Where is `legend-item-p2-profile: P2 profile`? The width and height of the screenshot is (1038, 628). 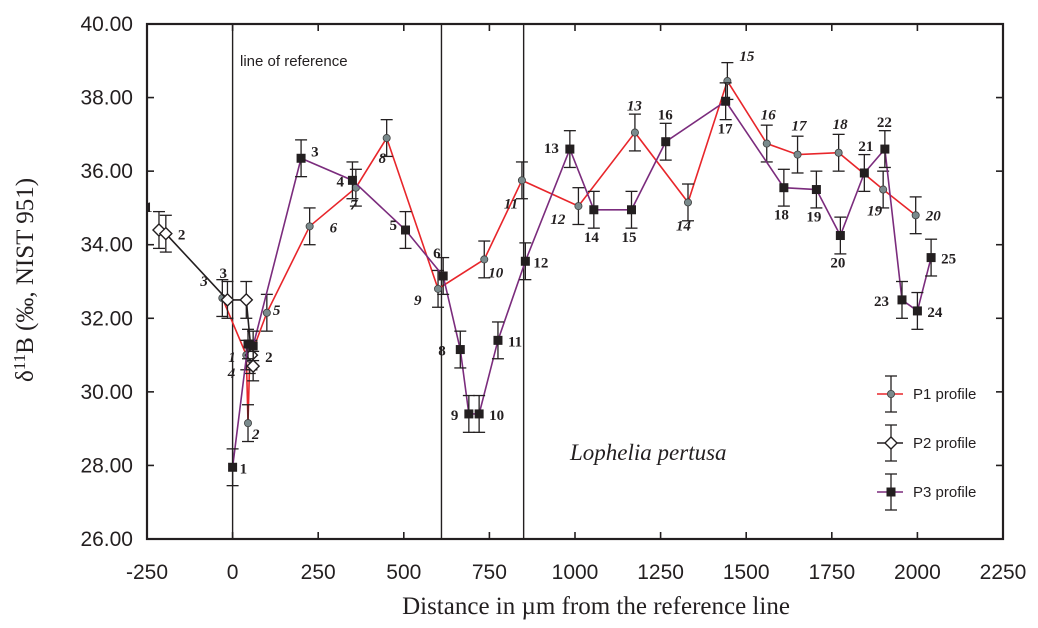 legend-item-p2-profile: P2 profile is located at coordinates (926, 443).